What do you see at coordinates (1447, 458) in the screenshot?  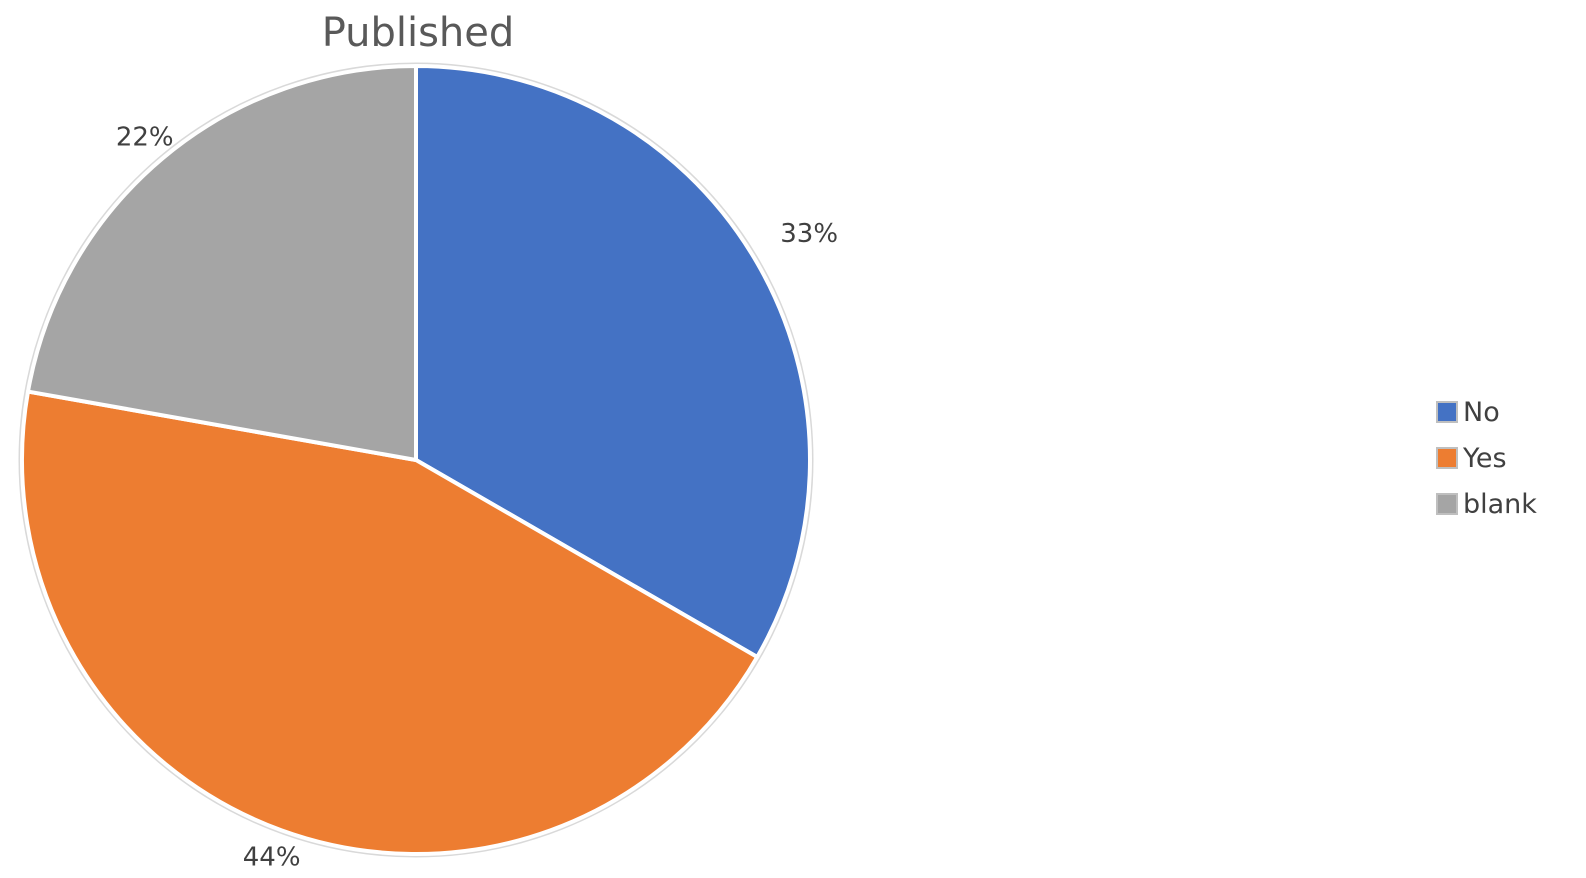 I see `legend-swatch-yes` at bounding box center [1447, 458].